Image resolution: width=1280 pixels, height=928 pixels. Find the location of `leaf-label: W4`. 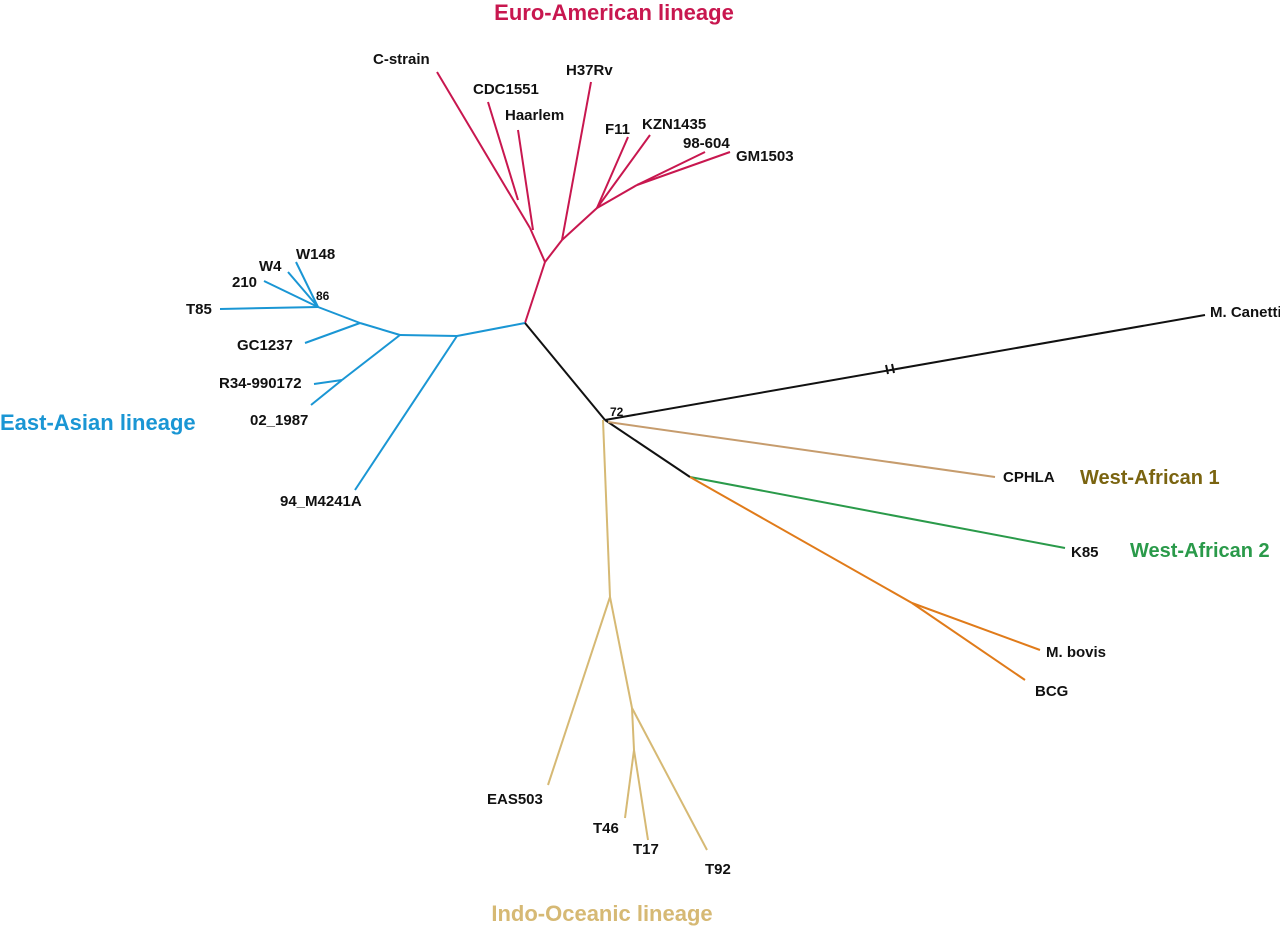

leaf-label: W4 is located at coordinates (270, 266).